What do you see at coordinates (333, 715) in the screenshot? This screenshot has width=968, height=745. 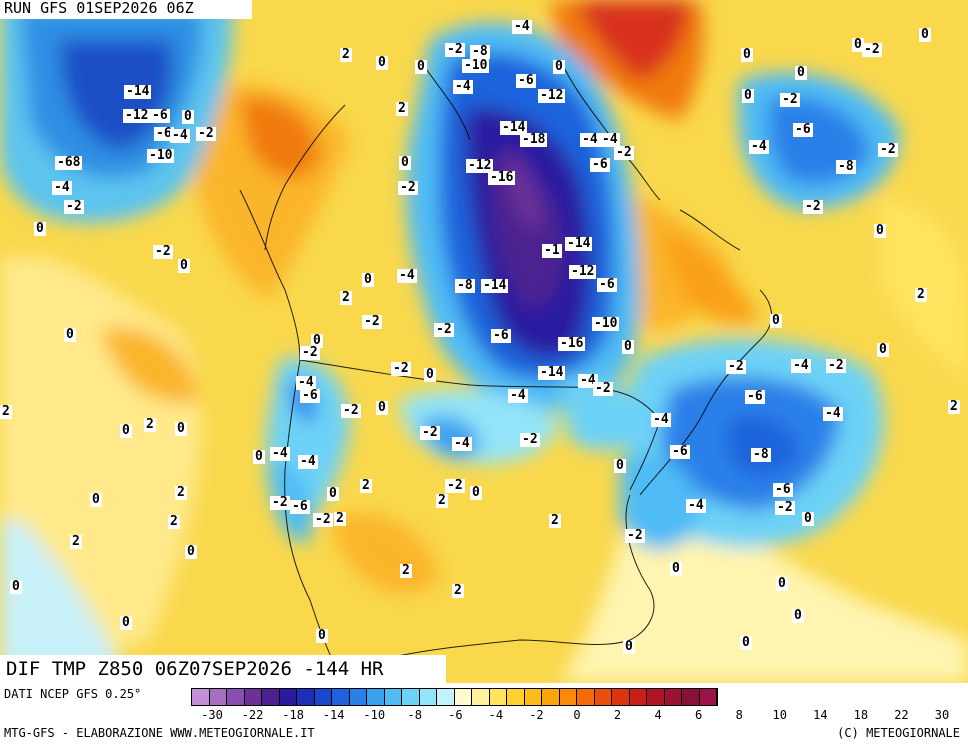 I see `color-scale-tick-label: -14` at bounding box center [333, 715].